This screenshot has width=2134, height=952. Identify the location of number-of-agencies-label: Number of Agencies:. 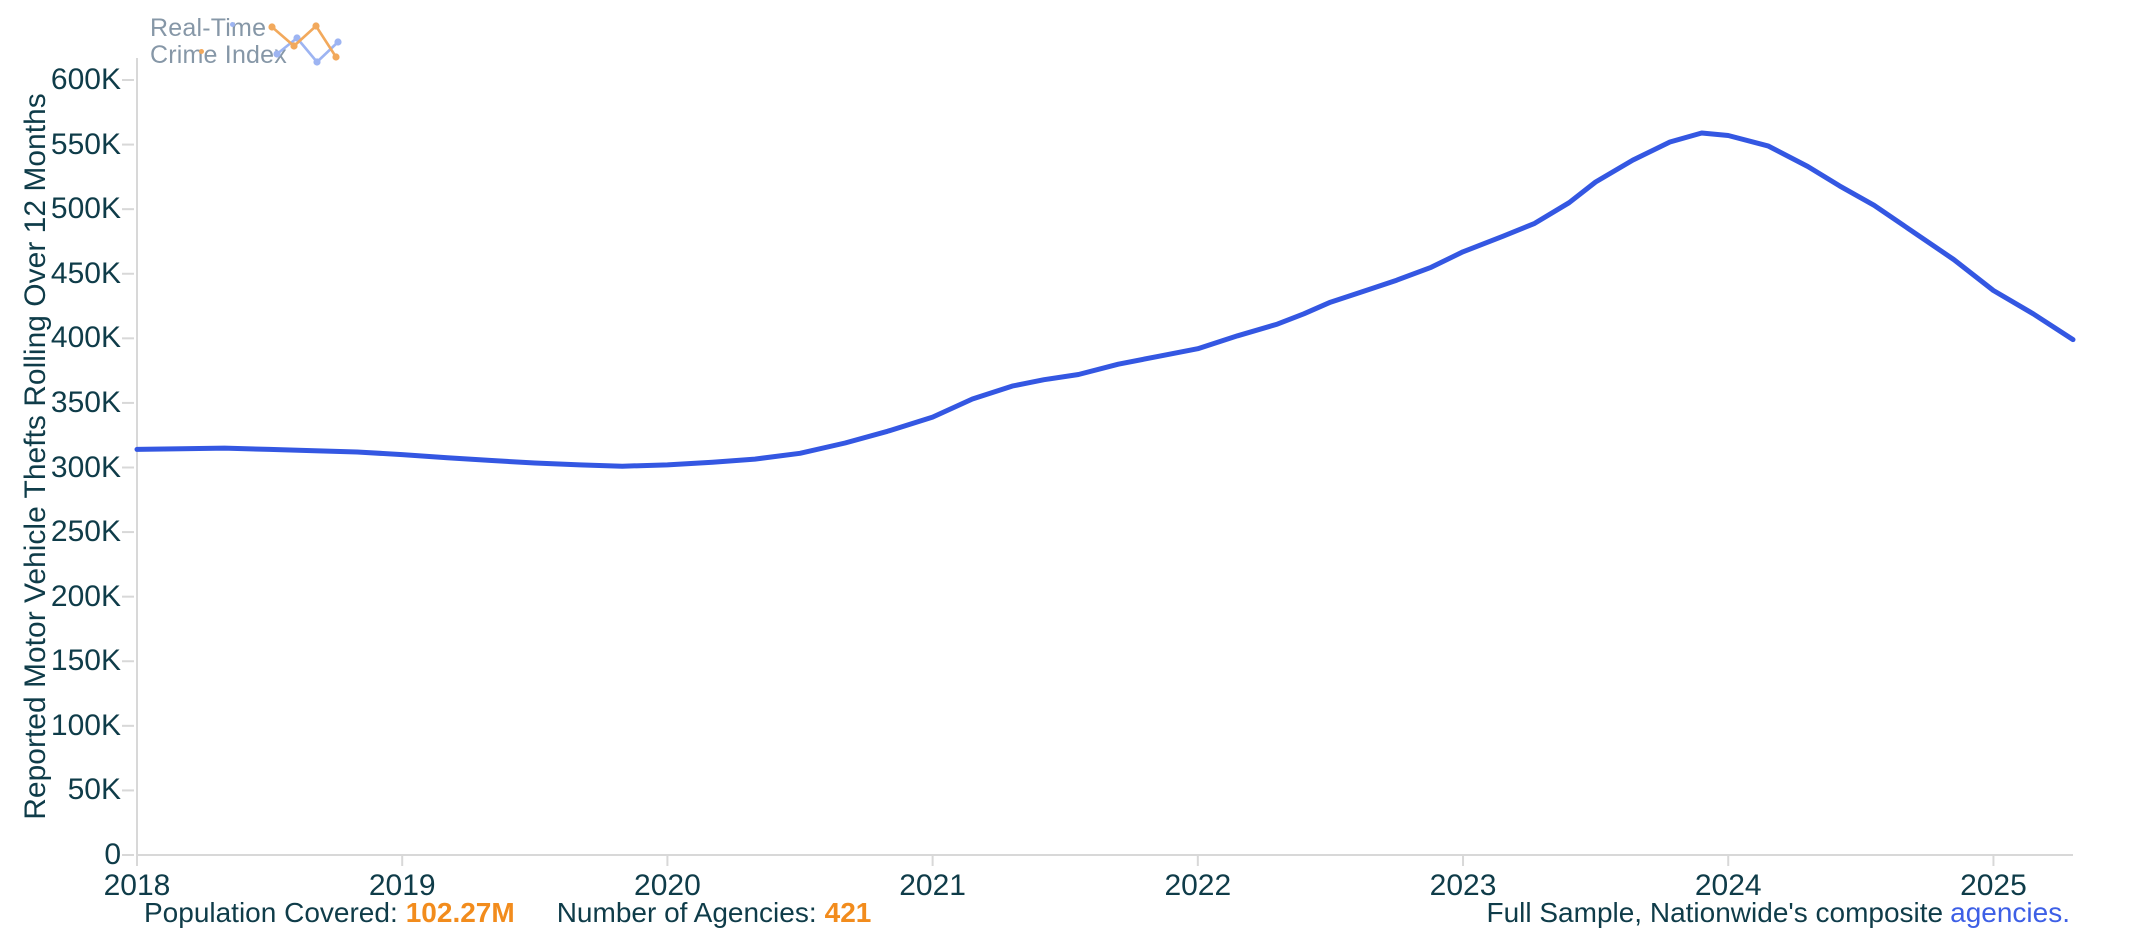
(686, 912).